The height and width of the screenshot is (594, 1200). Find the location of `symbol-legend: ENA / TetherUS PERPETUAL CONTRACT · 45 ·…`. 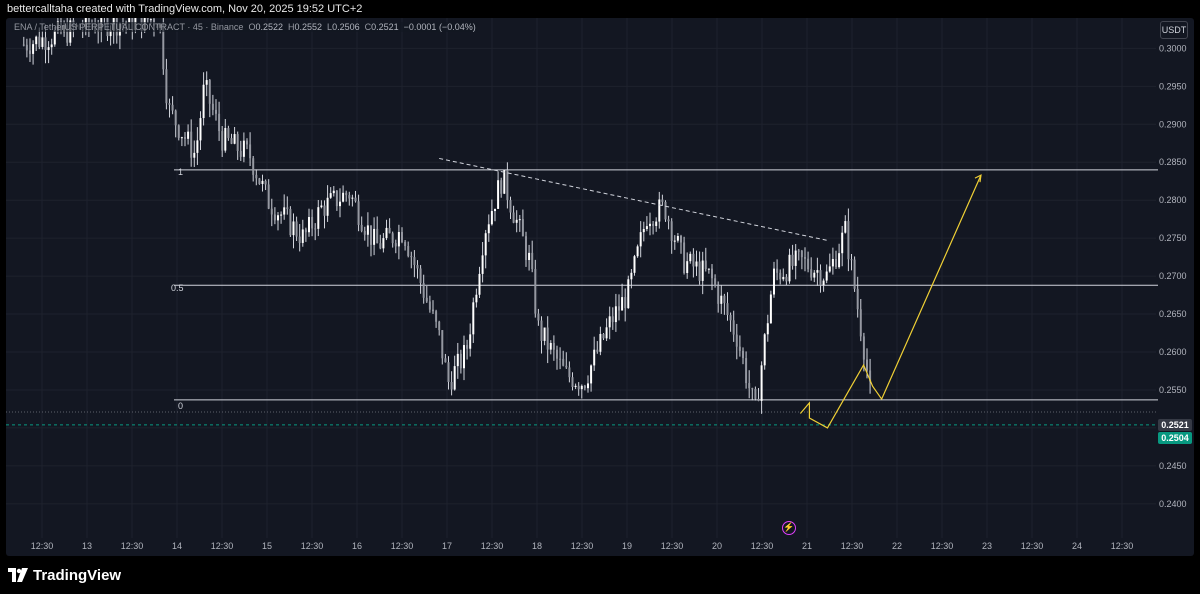

symbol-legend: ENA / TetherUS PERPETUAL CONTRACT · 45 ·… is located at coordinates (245, 27).